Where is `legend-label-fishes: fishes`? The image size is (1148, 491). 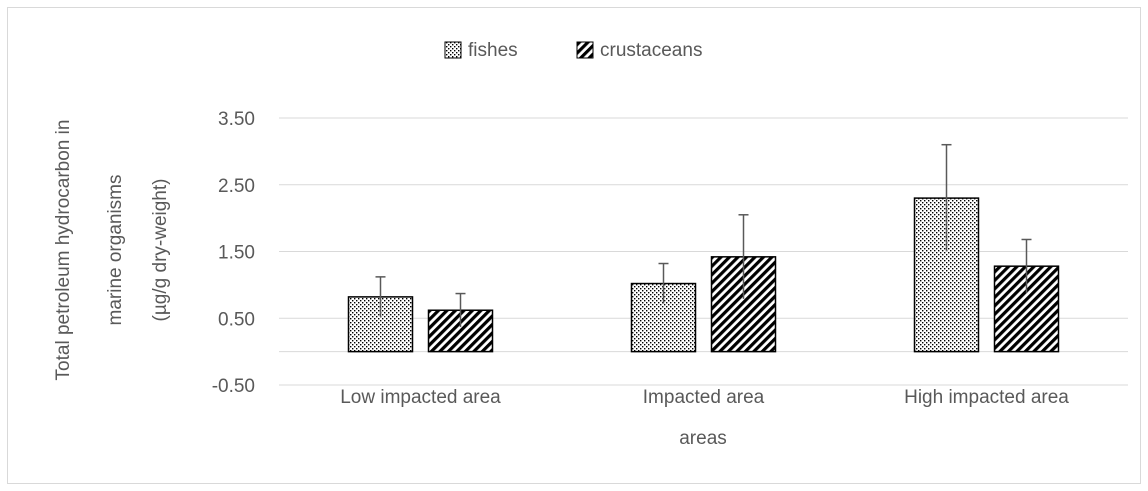
legend-label-fishes: fishes is located at coordinates (493, 50).